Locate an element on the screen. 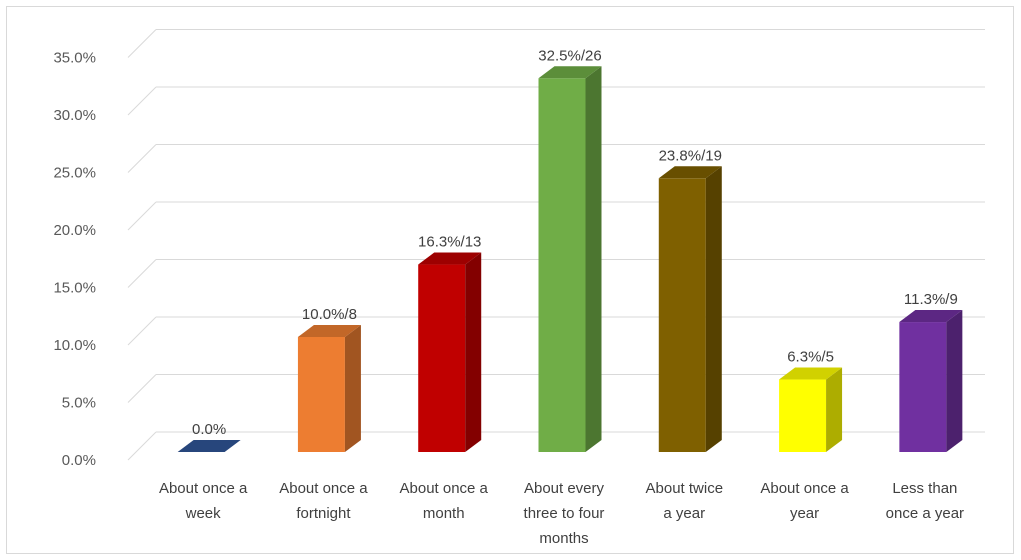  x-tick-label: week is located at coordinates (203, 513).